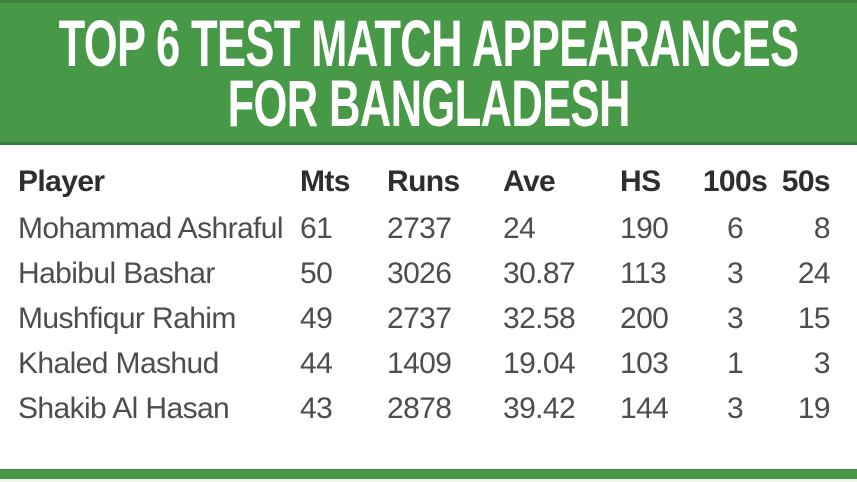  What do you see at coordinates (643, 273) in the screenshot?
I see `cell-hs: 113` at bounding box center [643, 273].